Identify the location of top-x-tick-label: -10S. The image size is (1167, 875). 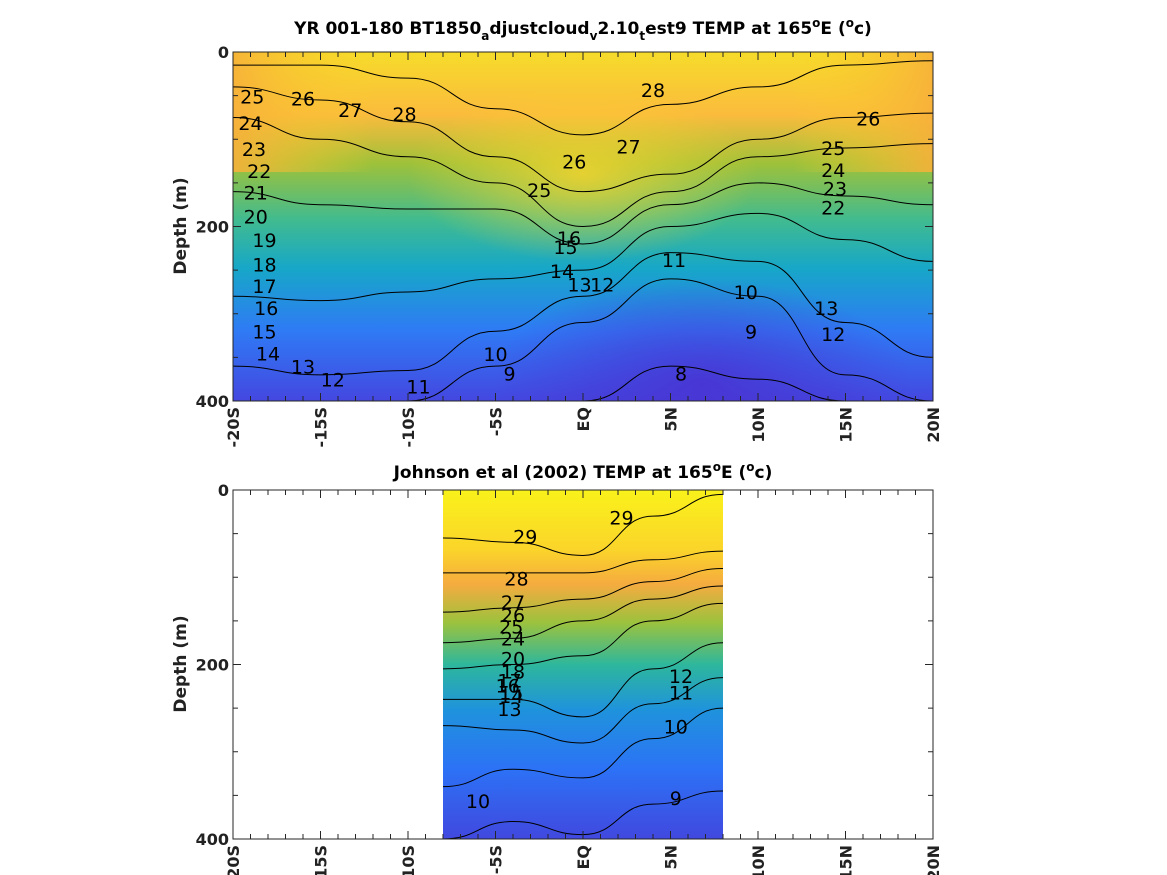
(408, 427).